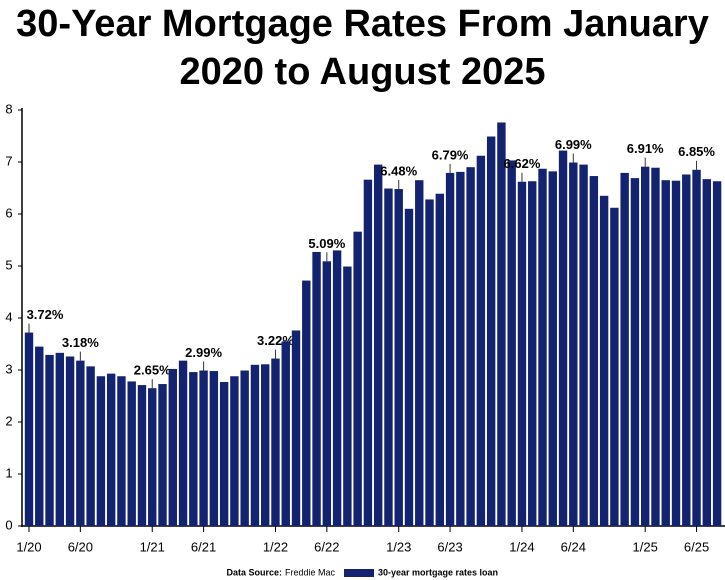  Describe the element at coordinates (80, 342) in the screenshot. I see `value-label: 3.18%` at that location.